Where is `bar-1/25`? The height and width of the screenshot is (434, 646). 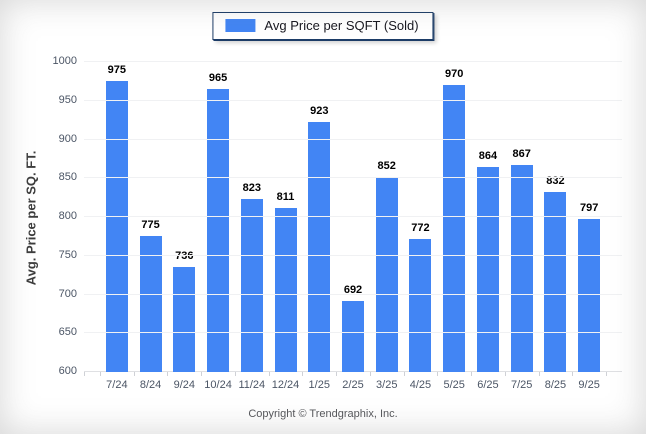 bar-1/25 is located at coordinates (319, 246).